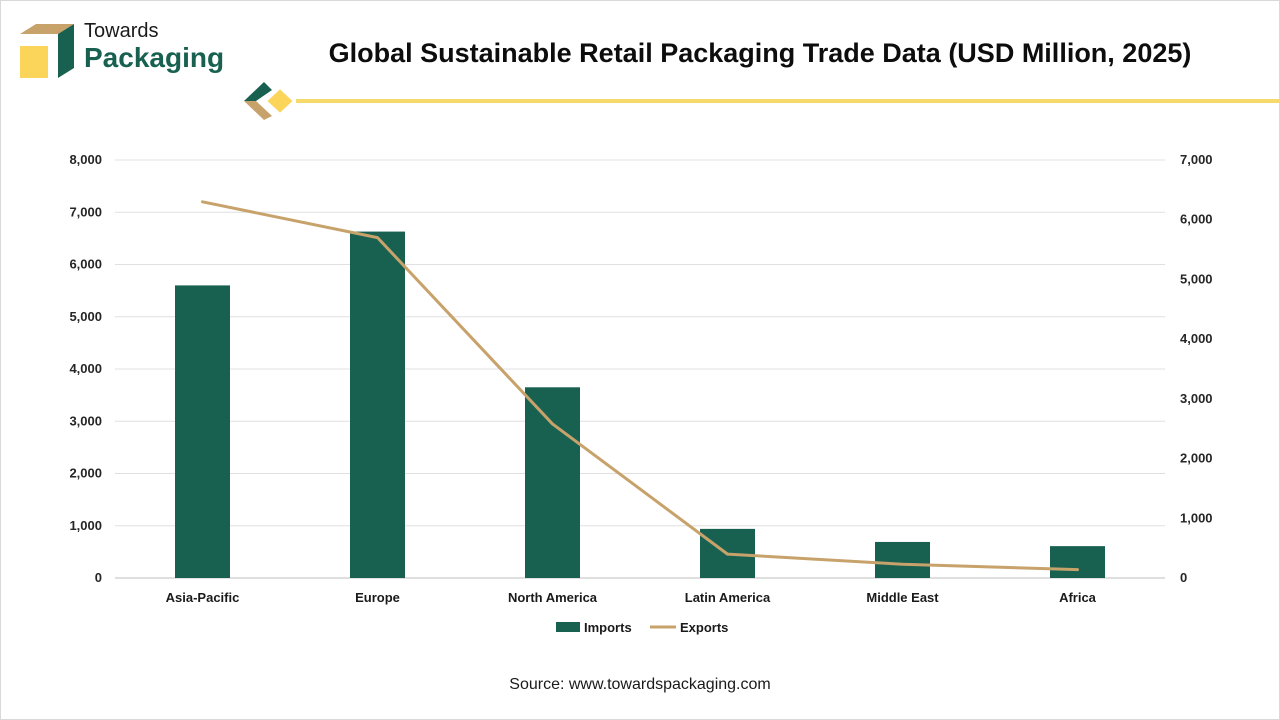 The width and height of the screenshot is (1280, 720). I want to click on x-category-label: Europe, so click(377, 597).